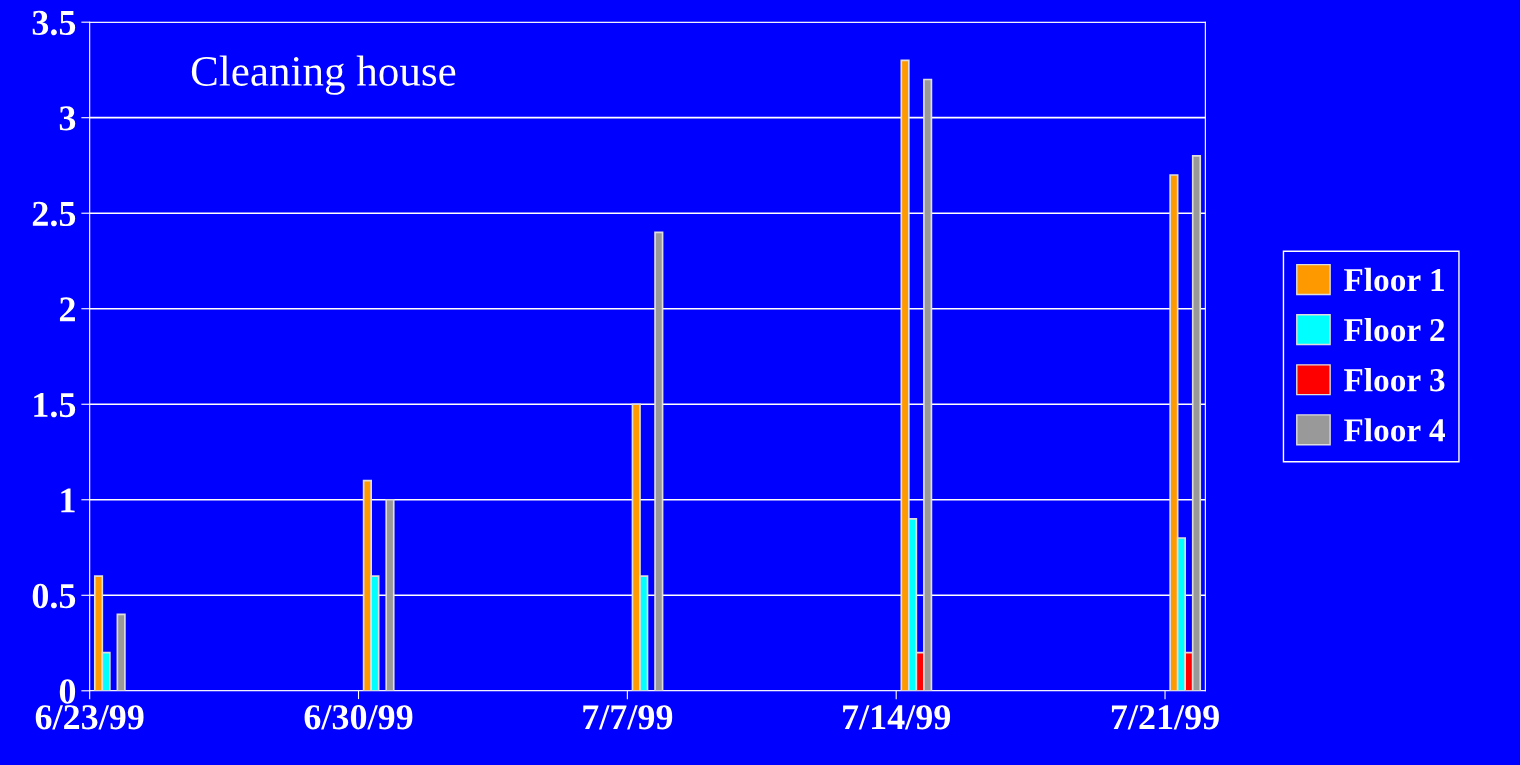 The image size is (1520, 765). I want to click on y-tick-label: 3.5, so click(54, 23).